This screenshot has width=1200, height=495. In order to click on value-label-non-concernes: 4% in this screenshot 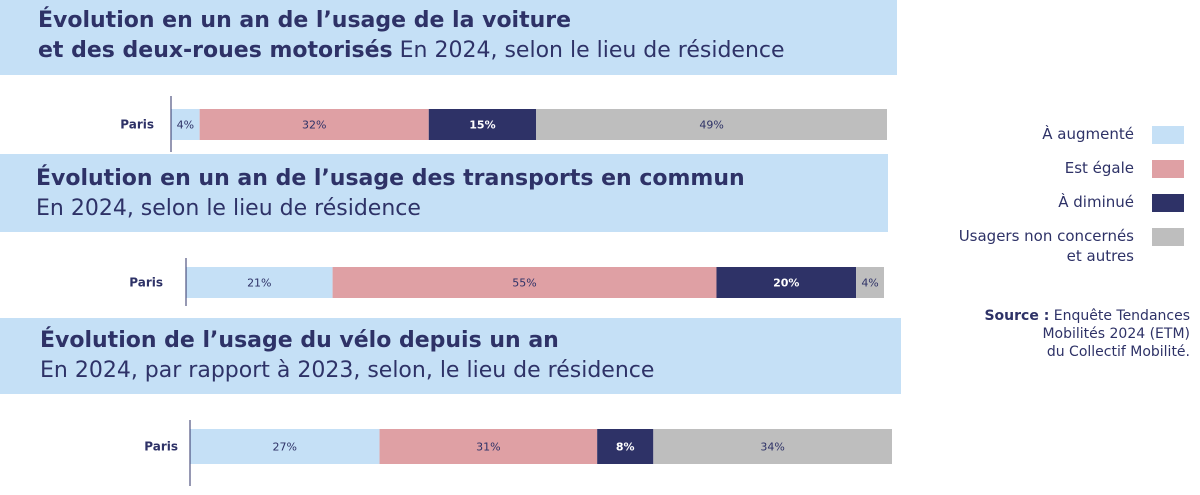, I will do `click(869, 283)`.